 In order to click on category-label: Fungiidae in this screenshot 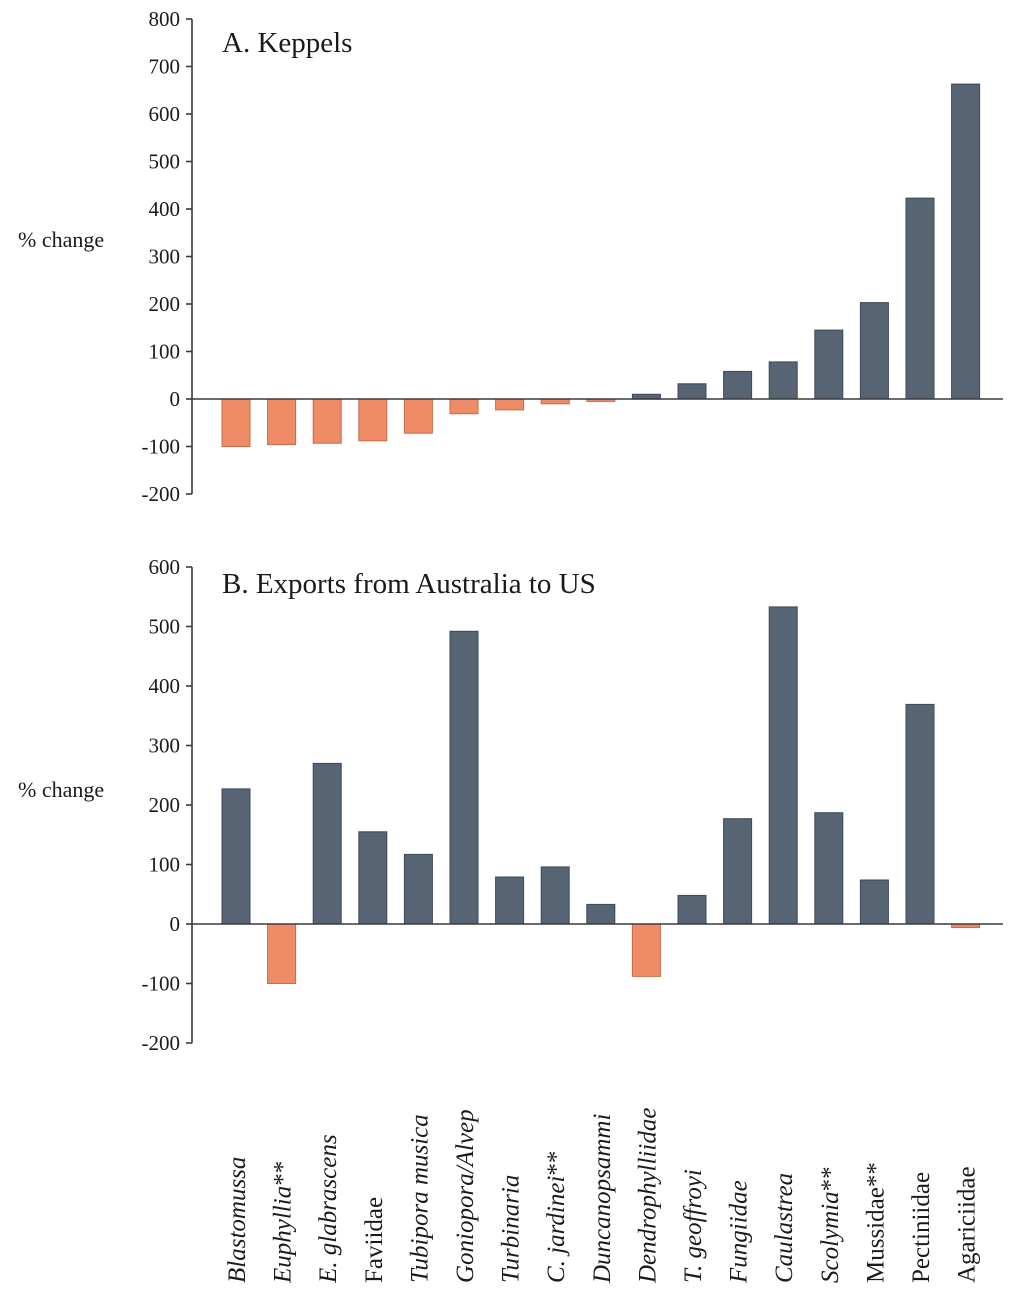, I will do `click(739, 1232)`.